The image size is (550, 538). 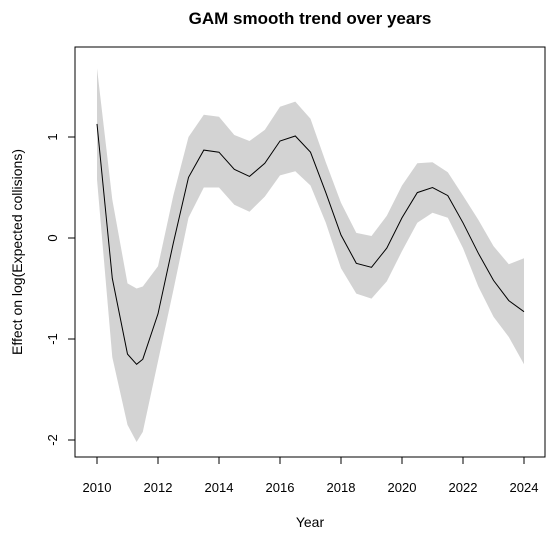 What do you see at coordinates (158, 487) in the screenshot?
I see `x-tick-label: 2012` at bounding box center [158, 487].